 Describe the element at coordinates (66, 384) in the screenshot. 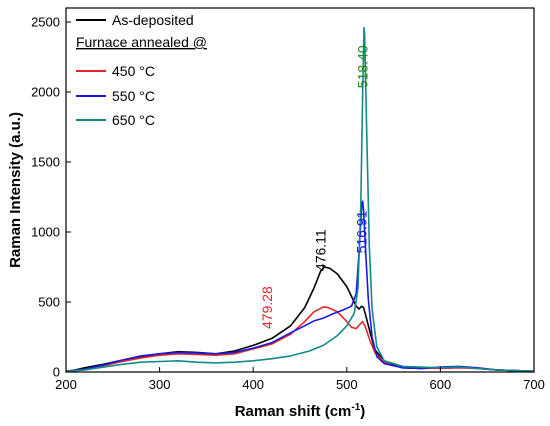

I see `x-tick-label: 200` at that location.